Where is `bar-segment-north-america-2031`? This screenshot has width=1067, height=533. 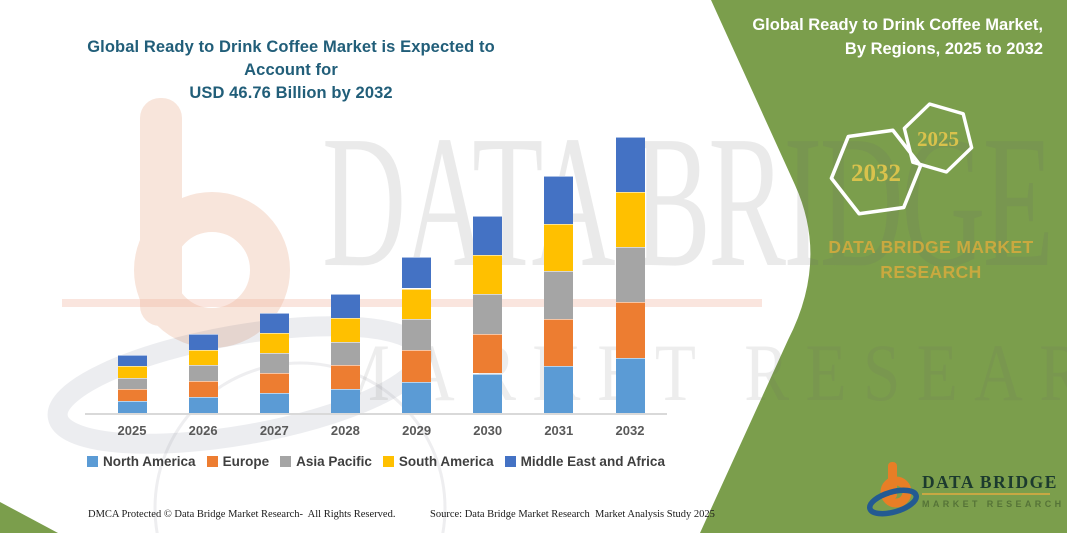
bar-segment-north-america-2031 is located at coordinates (559, 389).